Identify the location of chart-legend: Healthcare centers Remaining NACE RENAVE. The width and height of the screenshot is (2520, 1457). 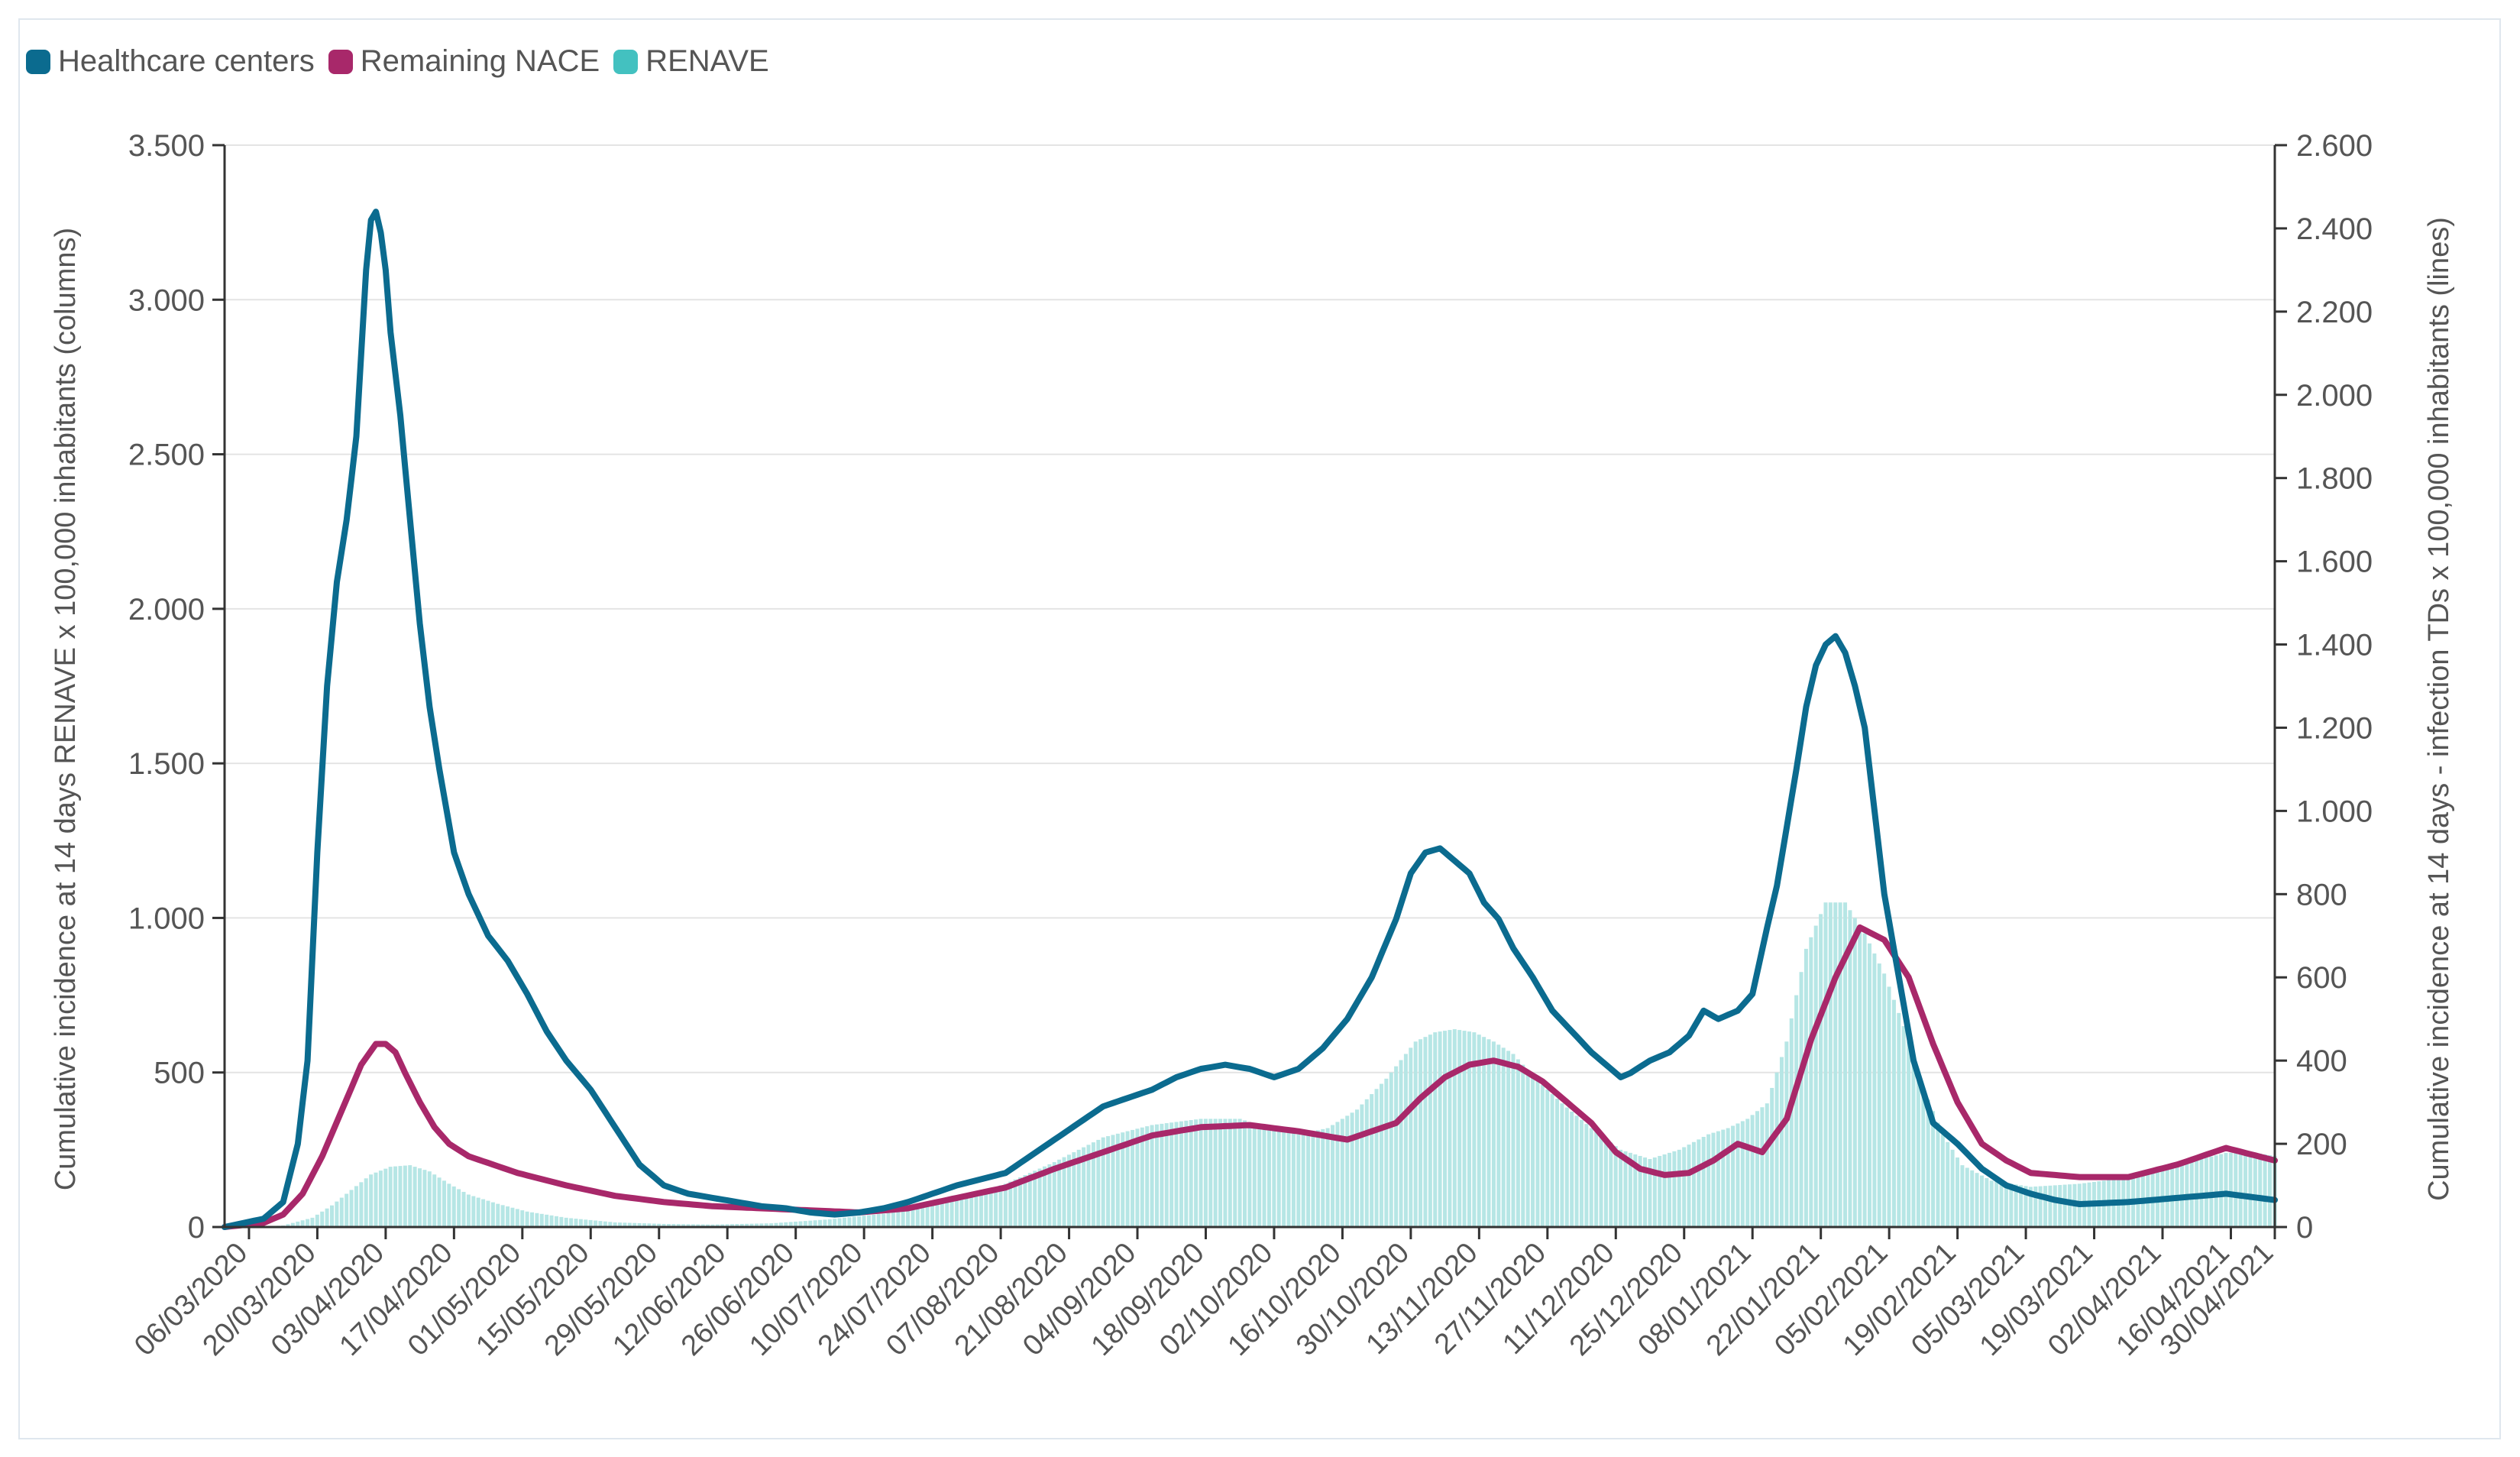
(400, 62).